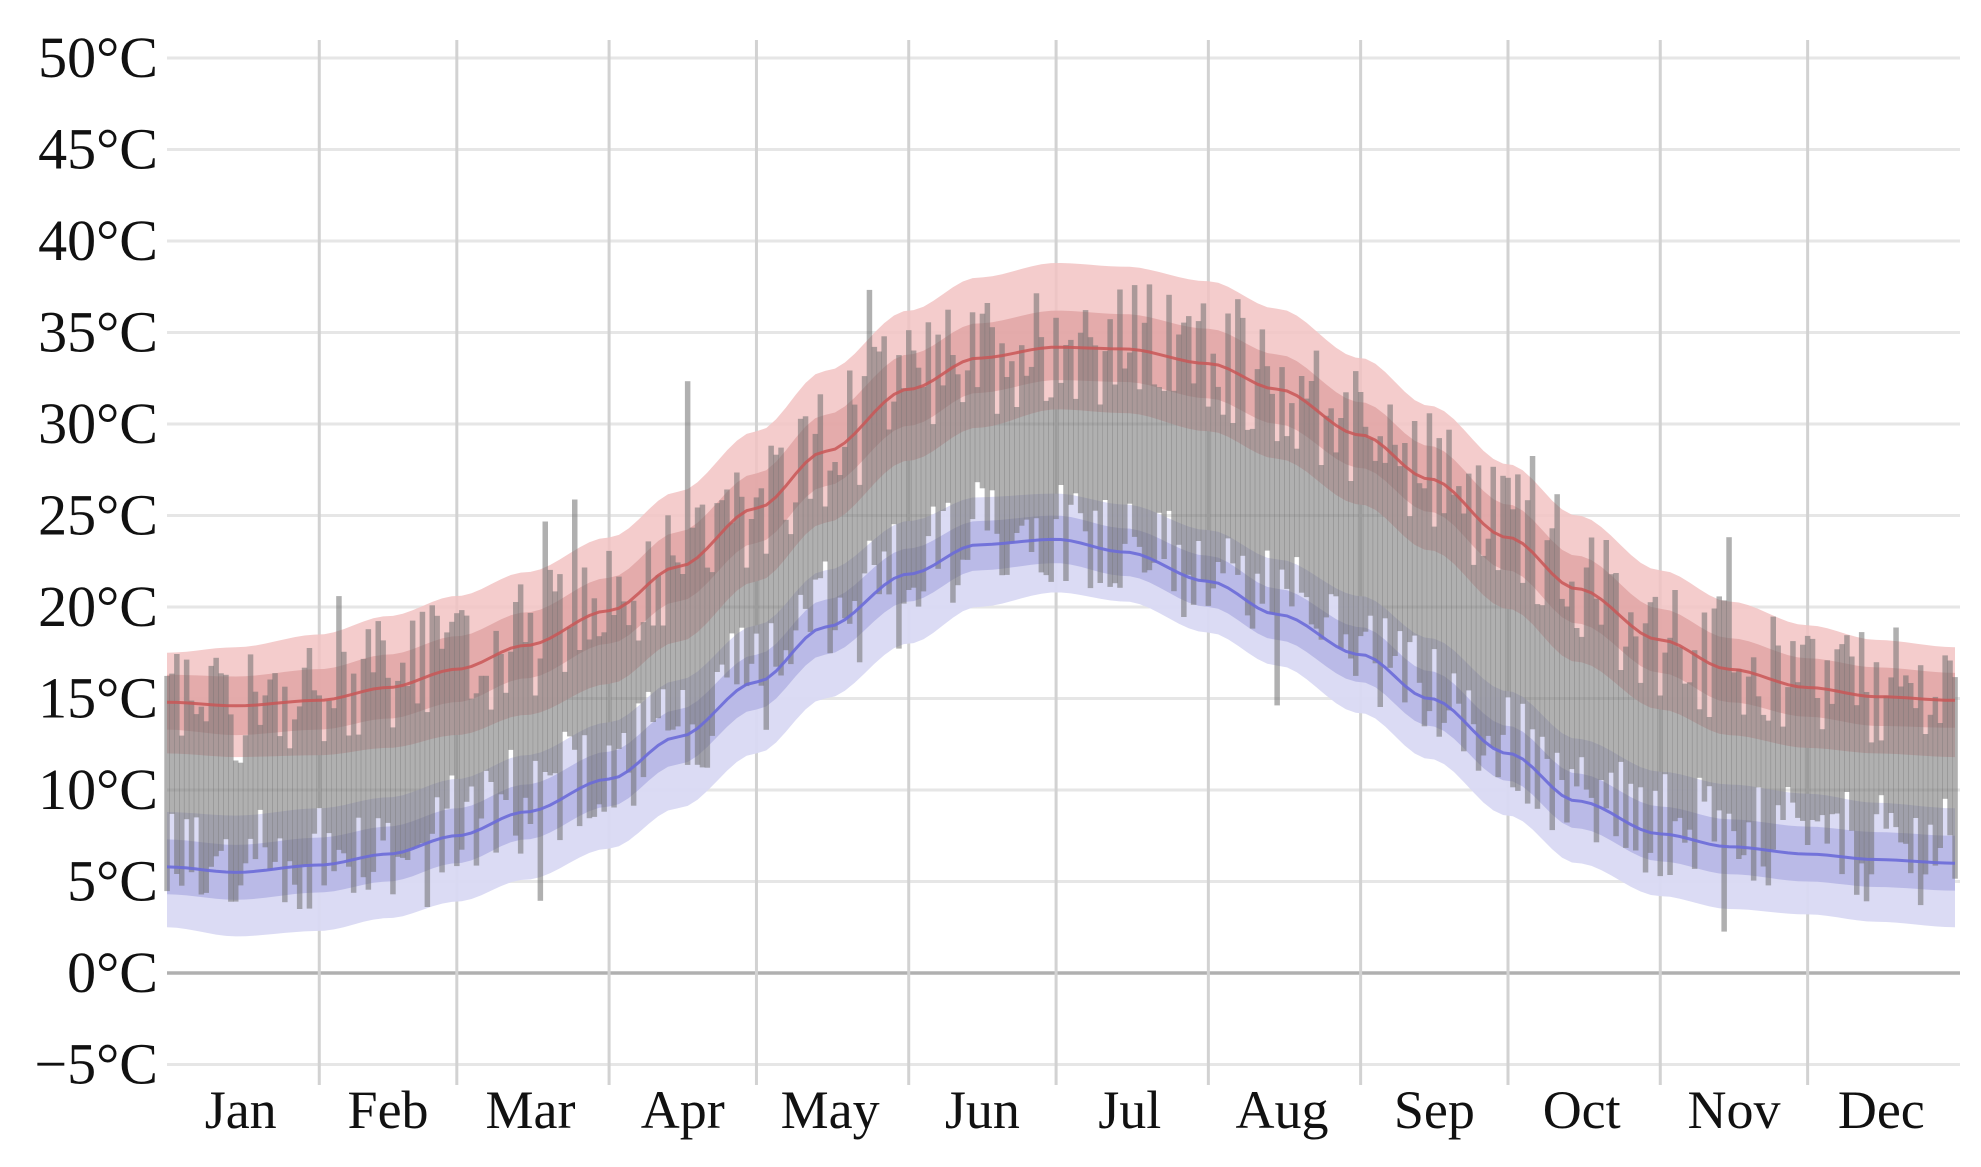  What do you see at coordinates (1282, 1110) in the screenshot?
I see `x-tick-label: Aug` at bounding box center [1282, 1110].